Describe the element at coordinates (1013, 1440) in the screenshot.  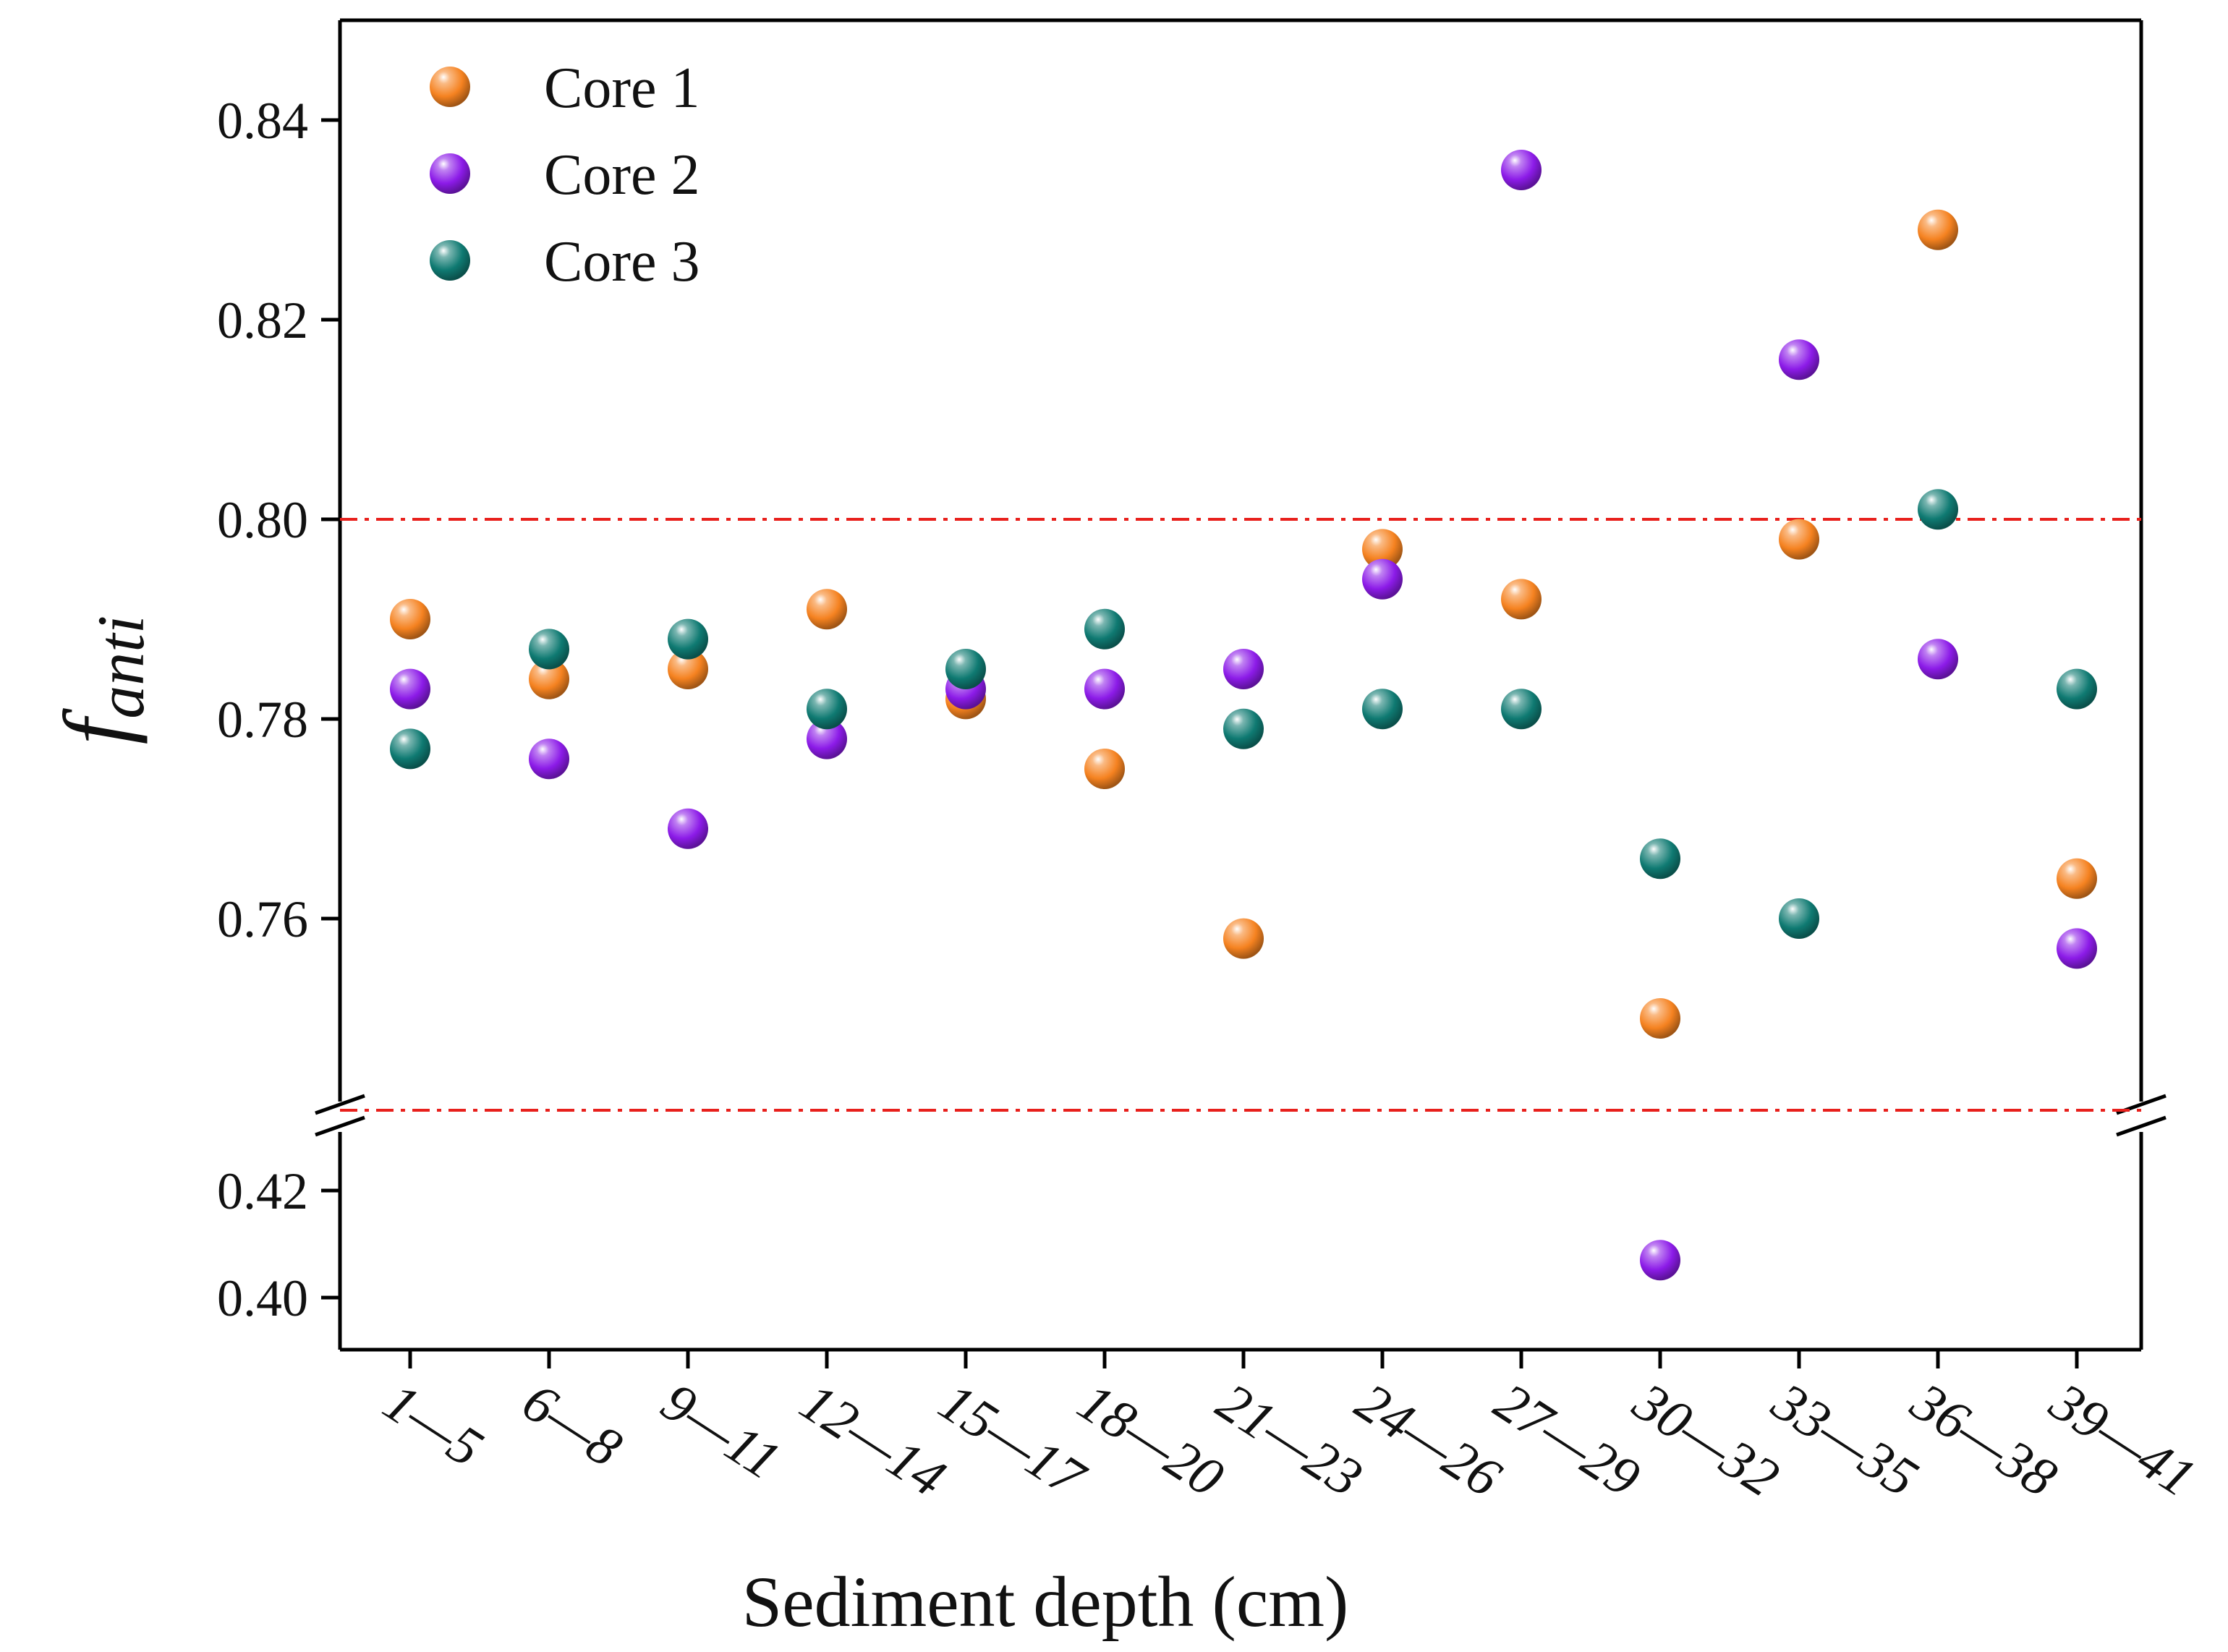
I see `x-tick-label-5: 15—17` at that location.